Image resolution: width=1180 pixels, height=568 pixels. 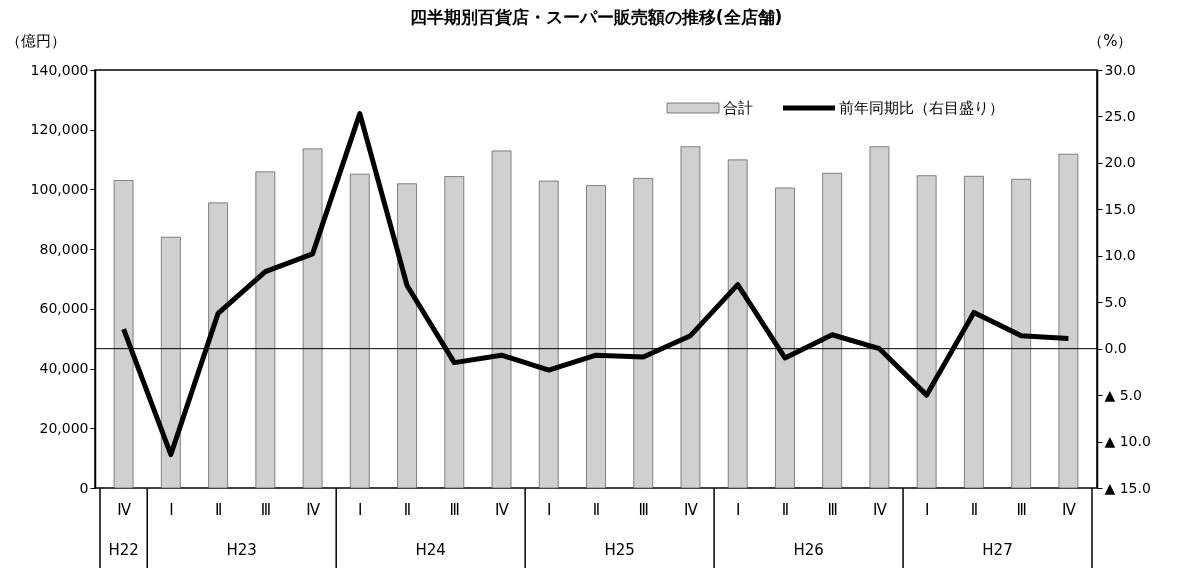 I want to click on y2-tick-label: 15.0, so click(x=1120, y=208).